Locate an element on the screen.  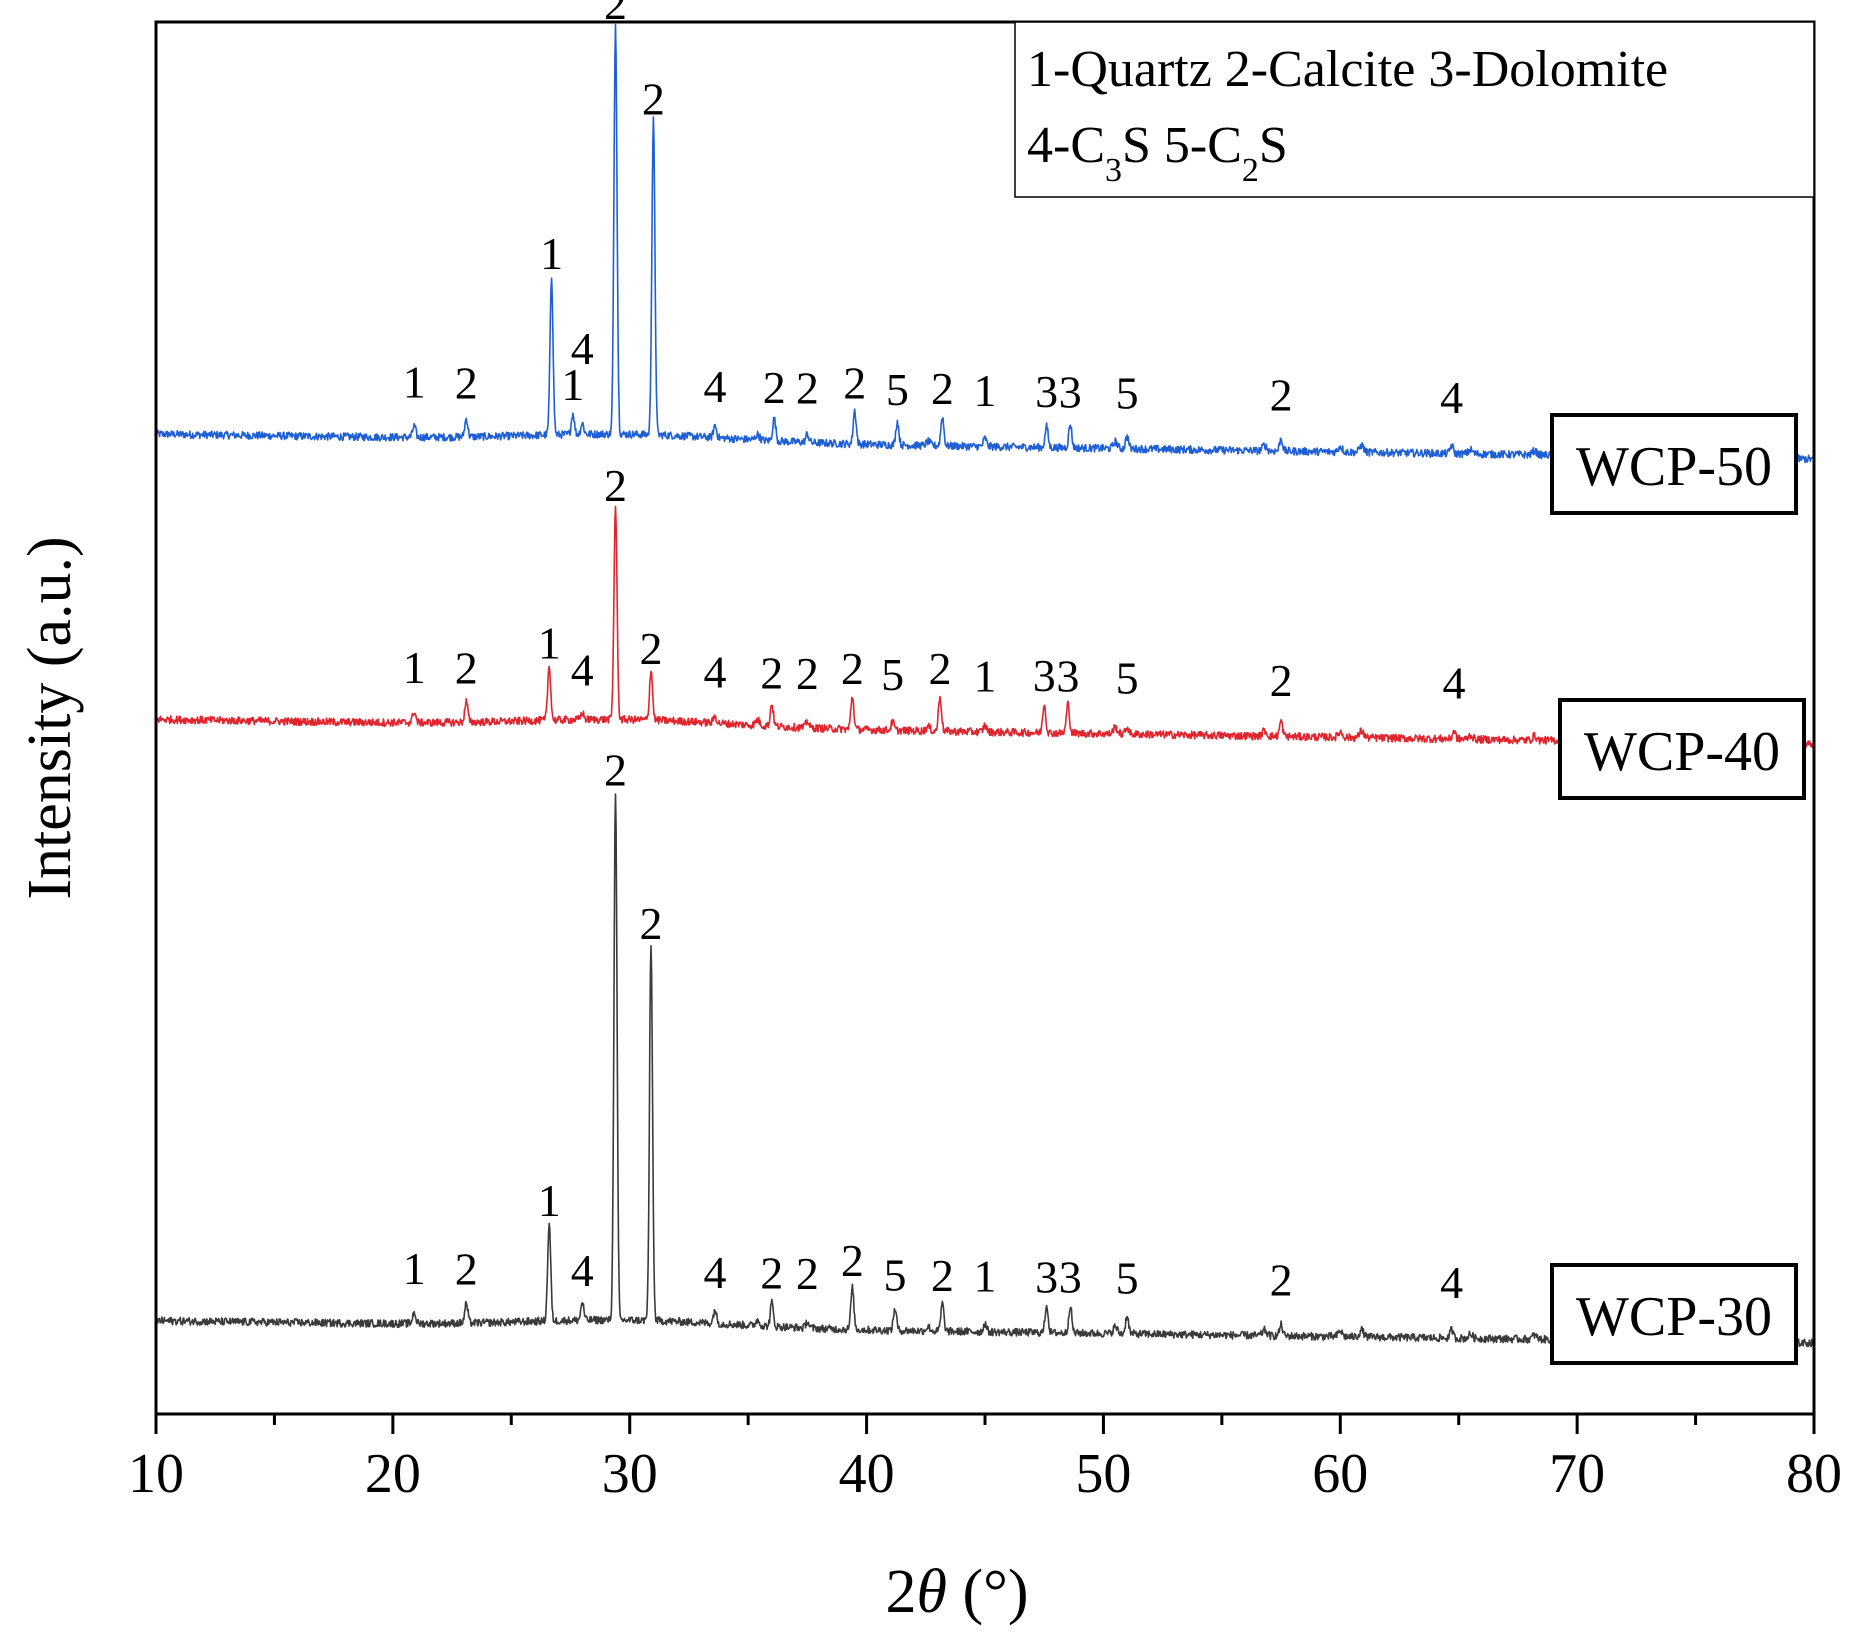
sample-label-wcp-50: WCP-50 is located at coordinates (1674, 467).